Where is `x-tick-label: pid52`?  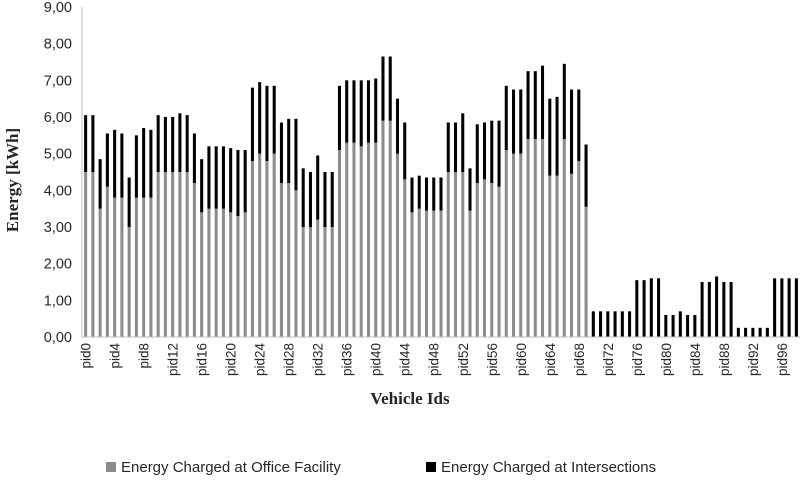
x-tick-label: pid52 is located at coordinates (463, 359).